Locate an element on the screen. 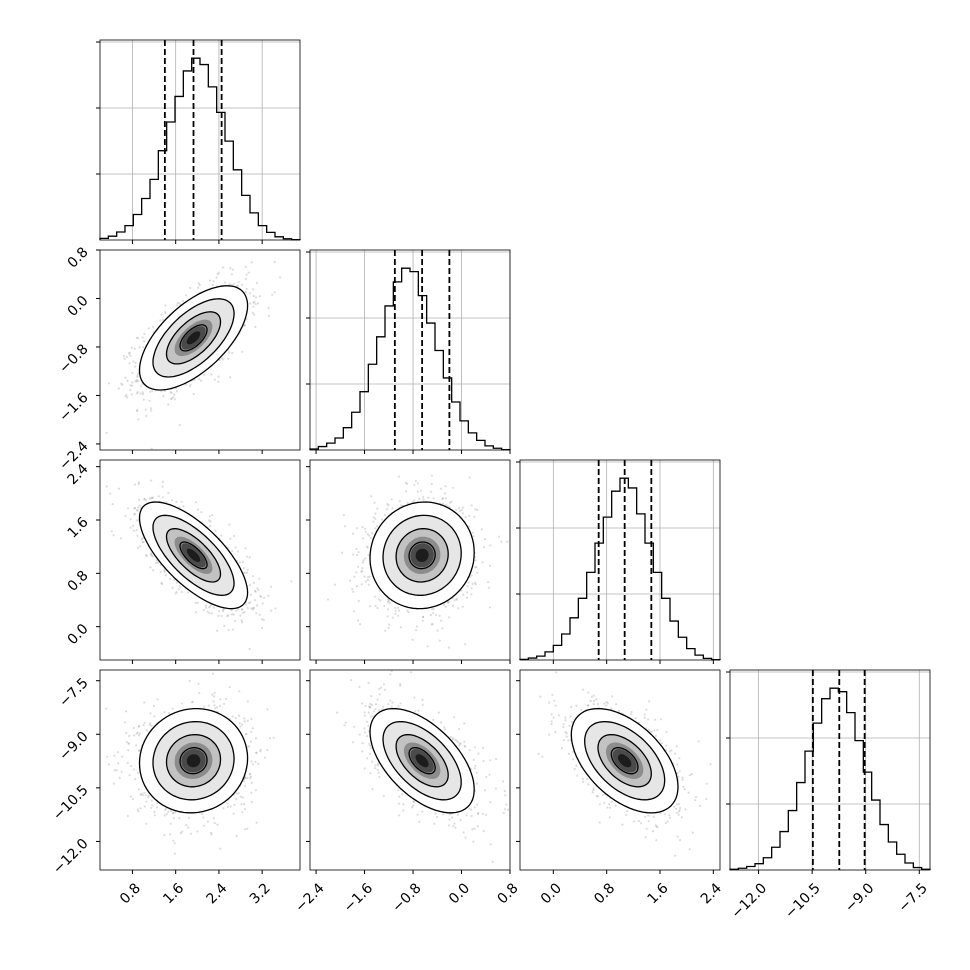 This screenshot has width=970, height=970. histogram-step-line is located at coordinates (200, 149).